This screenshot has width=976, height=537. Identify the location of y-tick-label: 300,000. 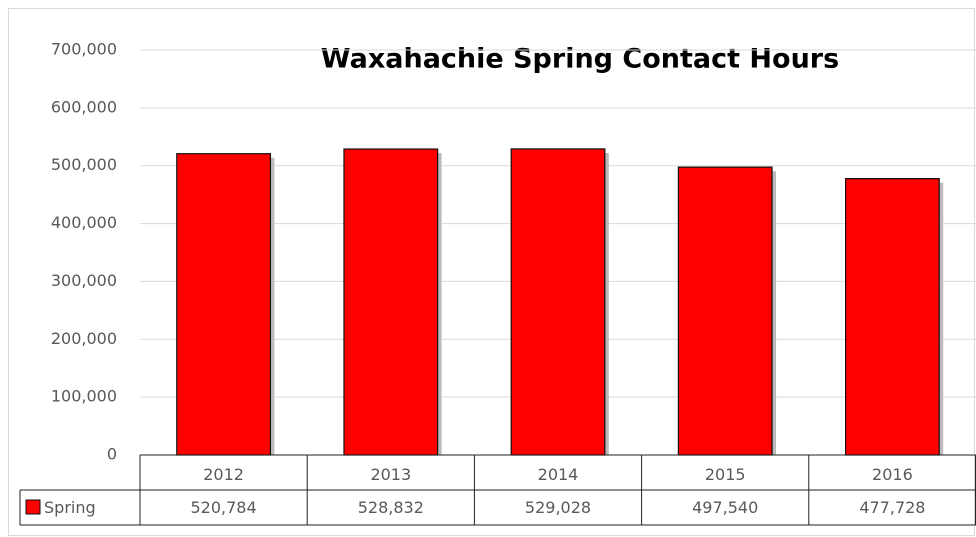
(84, 280).